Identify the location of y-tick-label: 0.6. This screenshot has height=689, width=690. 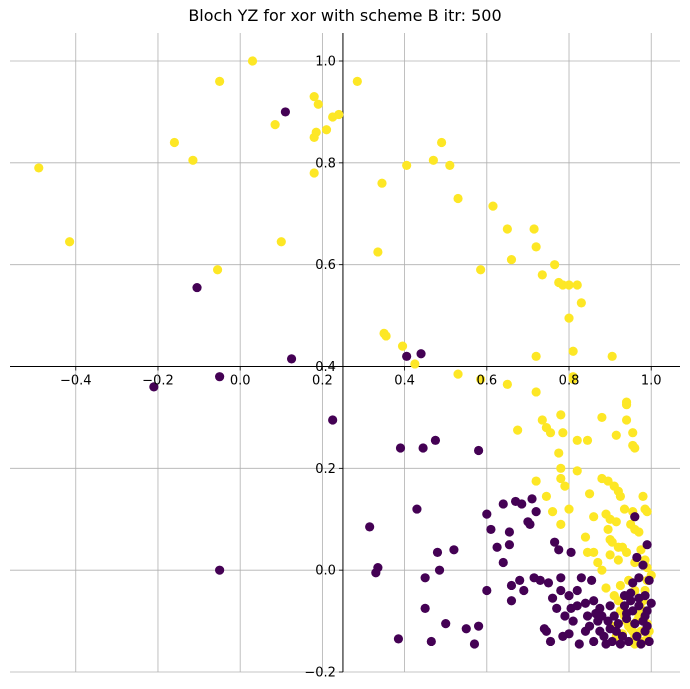
(325, 265).